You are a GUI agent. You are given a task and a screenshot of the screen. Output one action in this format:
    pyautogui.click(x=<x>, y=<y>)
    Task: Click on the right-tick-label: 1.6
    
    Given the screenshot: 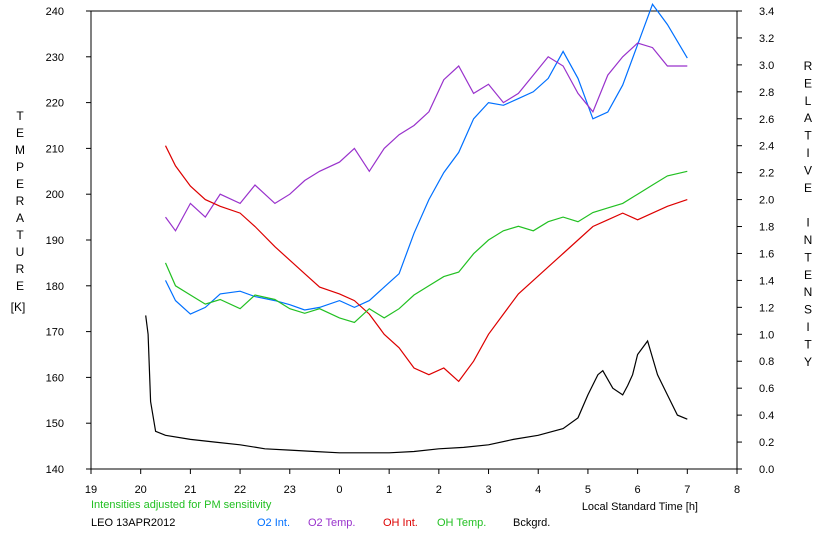 What is the action you would take?
    pyautogui.click(x=766, y=254)
    